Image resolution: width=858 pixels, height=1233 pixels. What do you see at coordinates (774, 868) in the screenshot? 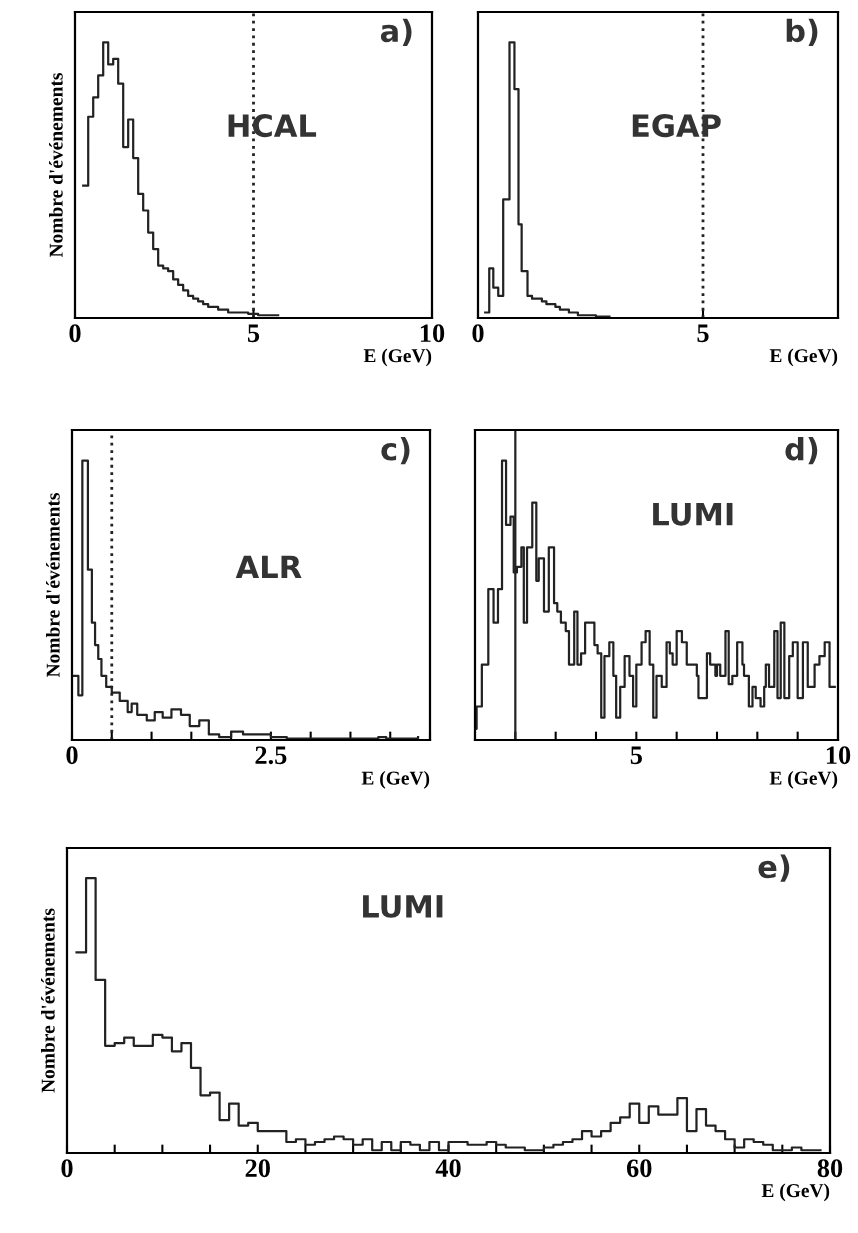
I see `annotation: e)` at bounding box center [774, 868].